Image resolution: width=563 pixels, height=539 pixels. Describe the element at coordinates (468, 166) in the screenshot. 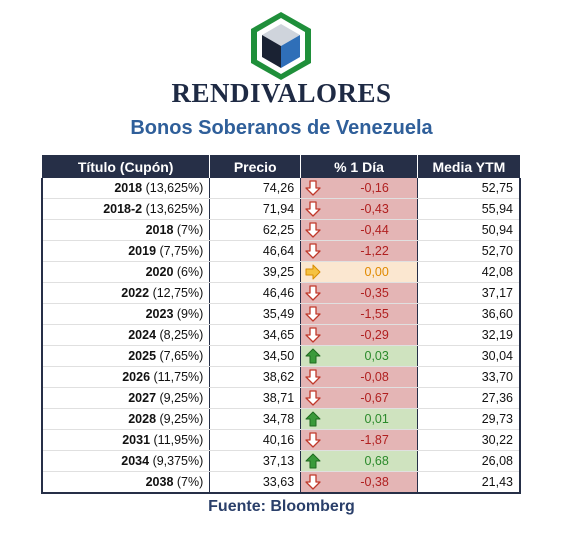

I see `header-mean-ytm: Media YTM` at that location.